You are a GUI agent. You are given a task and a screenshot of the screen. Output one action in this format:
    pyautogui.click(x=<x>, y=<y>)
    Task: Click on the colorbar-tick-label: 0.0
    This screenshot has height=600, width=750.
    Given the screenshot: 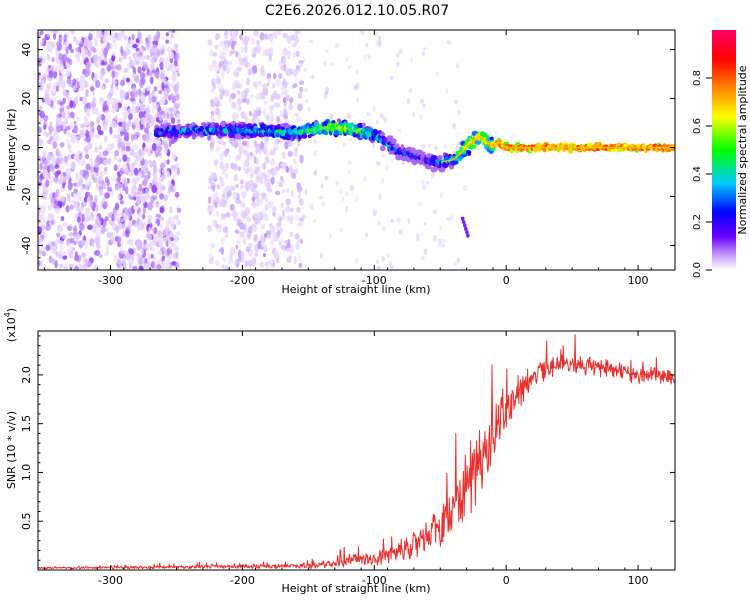 What is the action you would take?
    pyautogui.click(x=697, y=270)
    